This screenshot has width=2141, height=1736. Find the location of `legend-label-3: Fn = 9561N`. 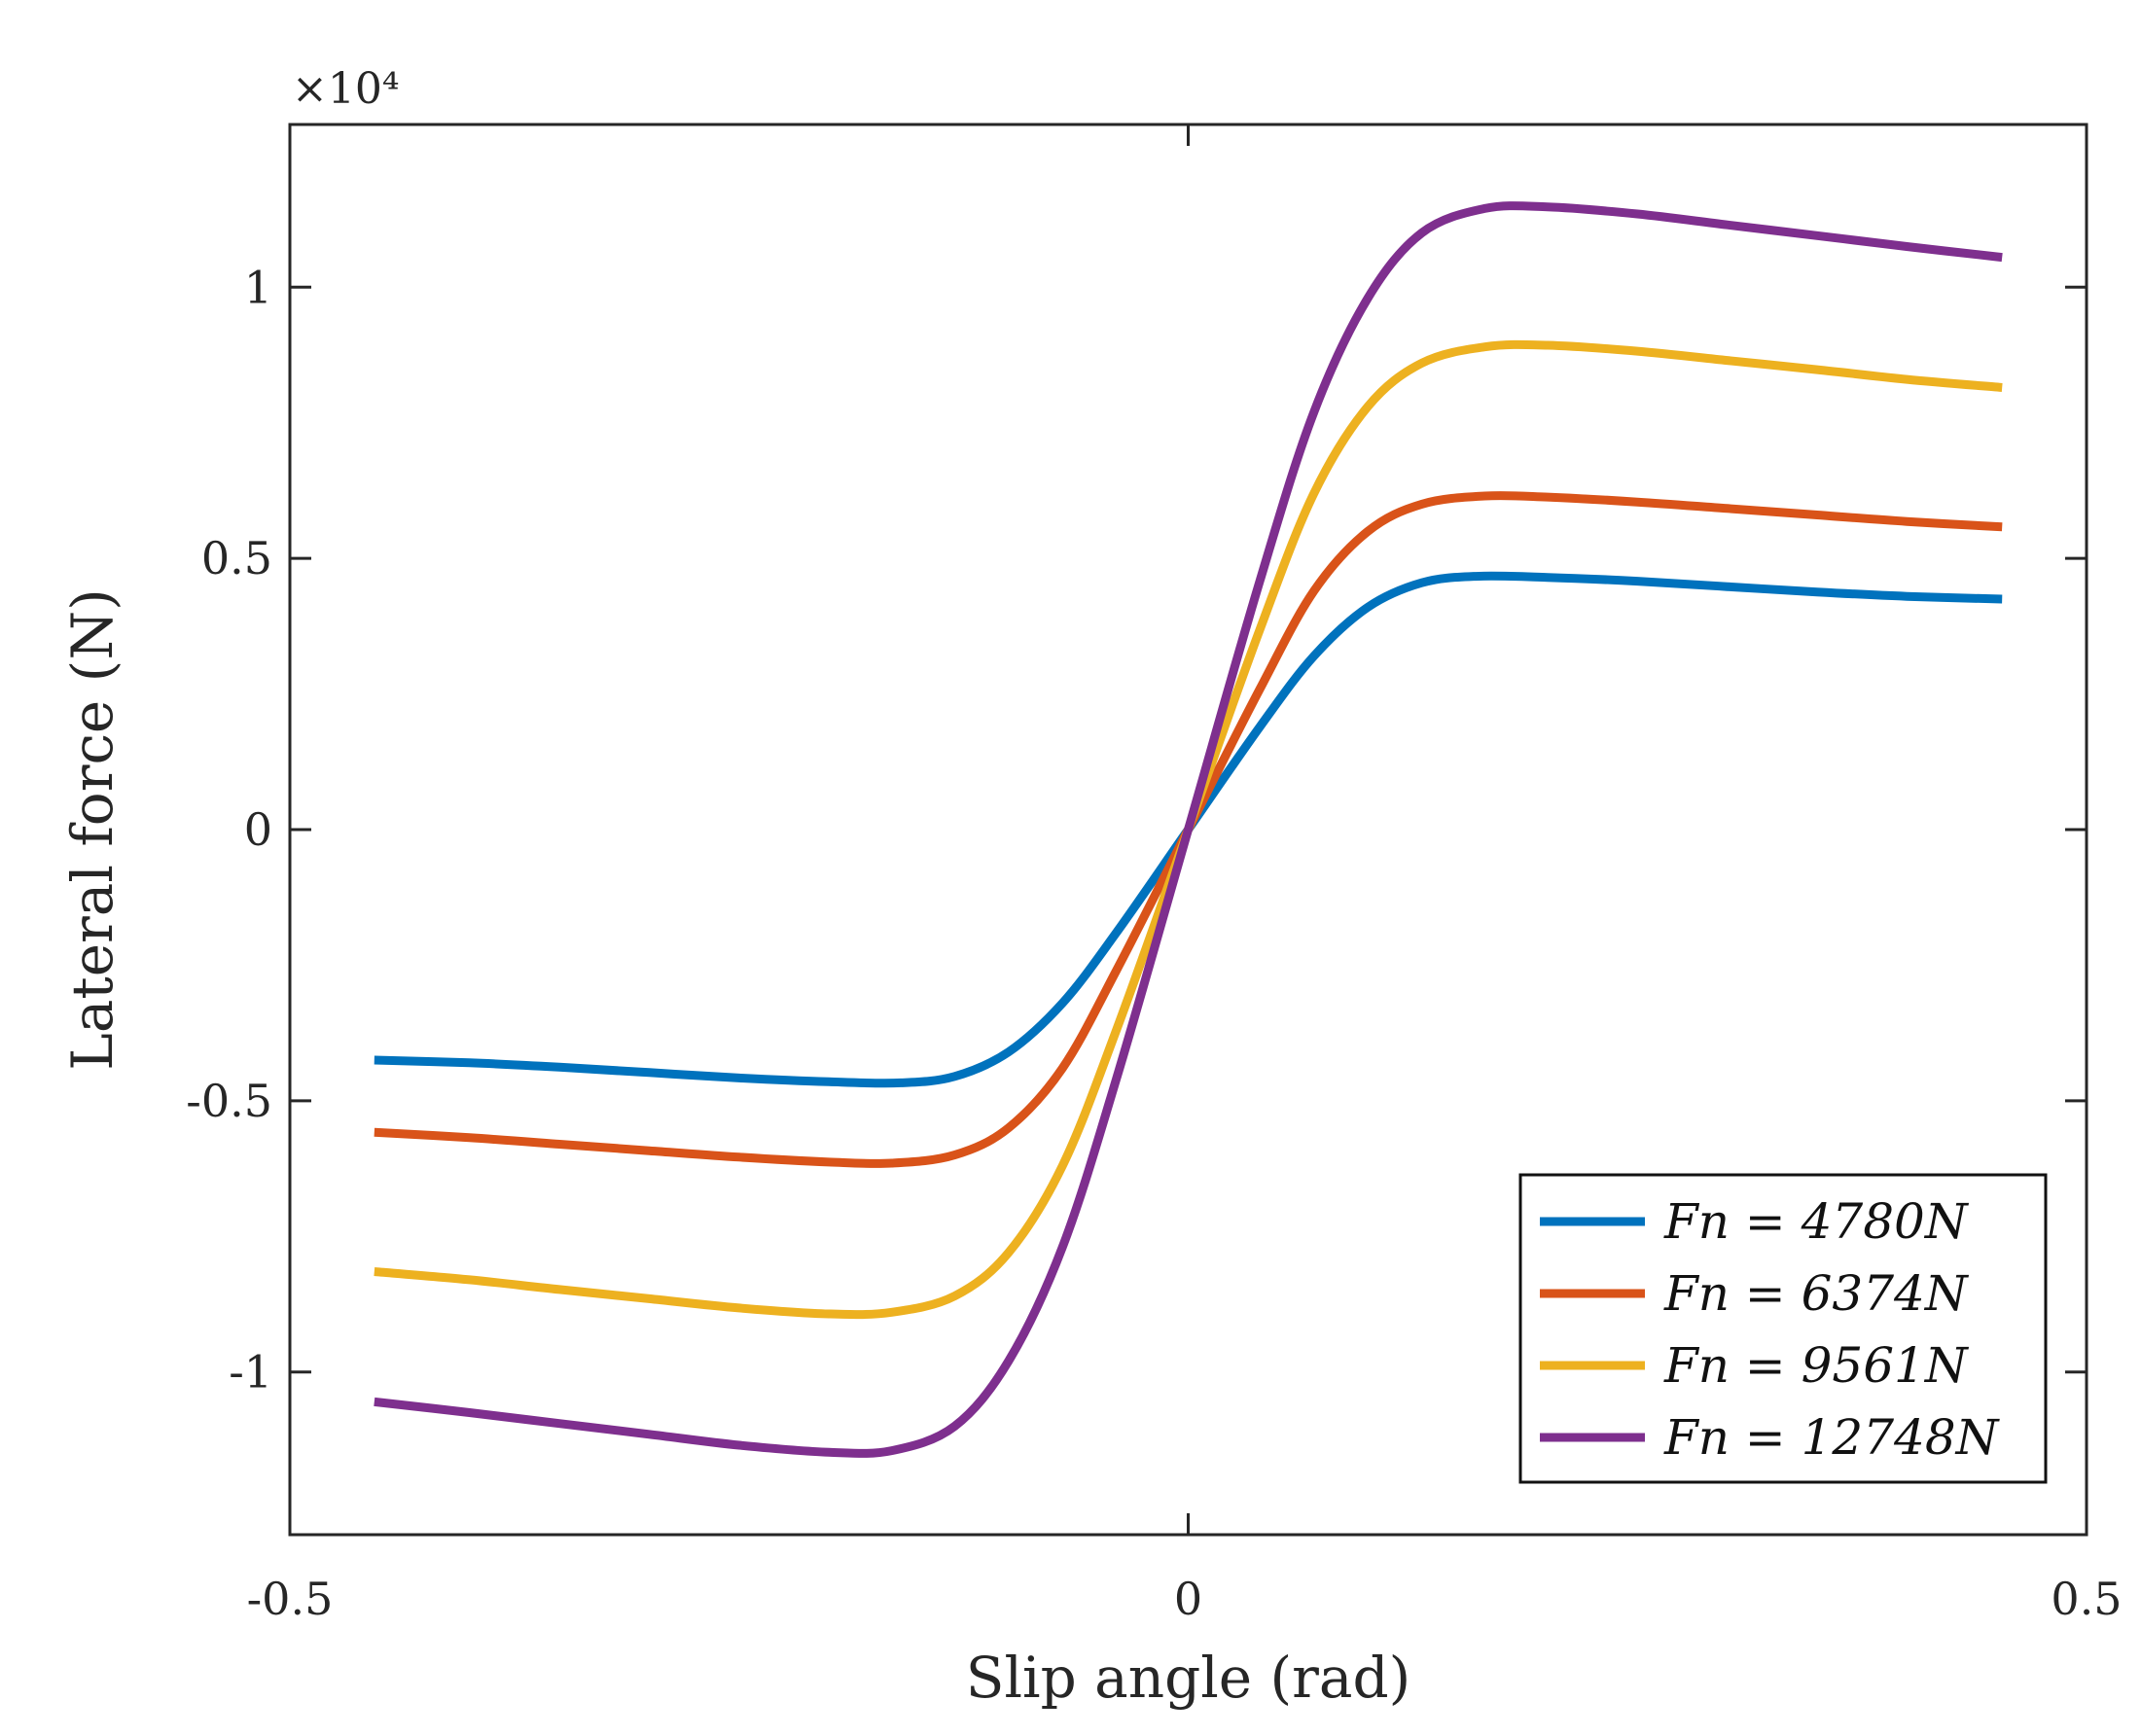

legend-label-3: Fn = 9561N is located at coordinates (1816, 1365).